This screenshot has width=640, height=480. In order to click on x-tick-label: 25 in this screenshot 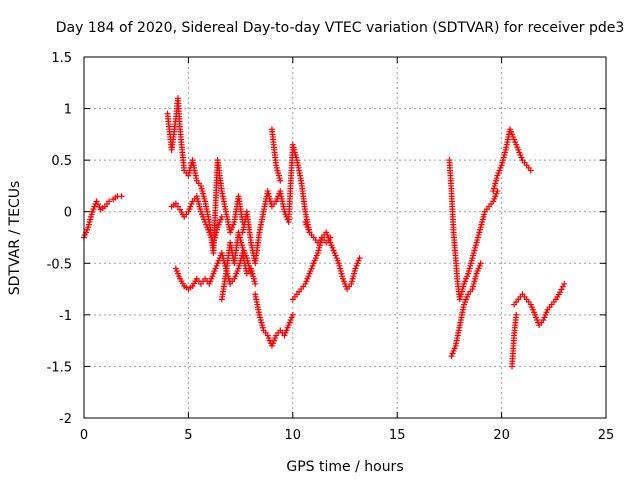, I will do `click(606, 435)`.